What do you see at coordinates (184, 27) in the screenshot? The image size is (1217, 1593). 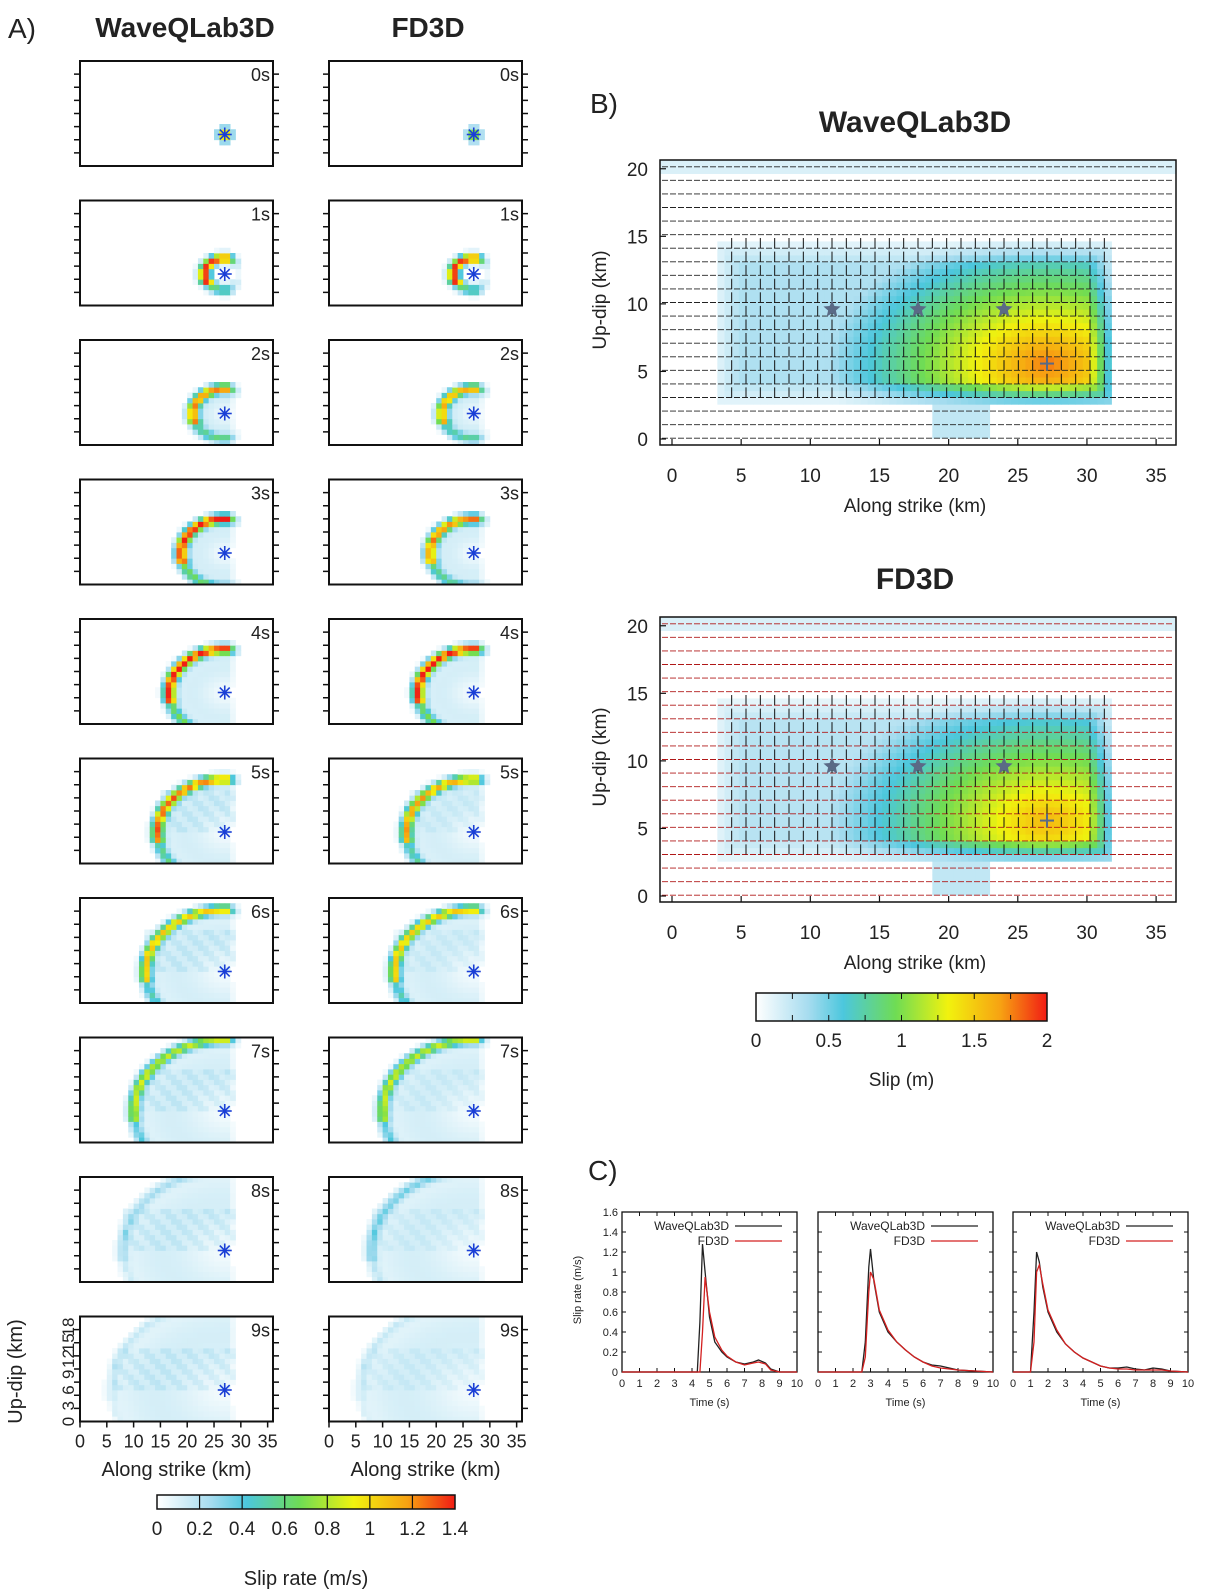 I see `panel-a-title-waveqlab: WaveQLab3D` at bounding box center [184, 27].